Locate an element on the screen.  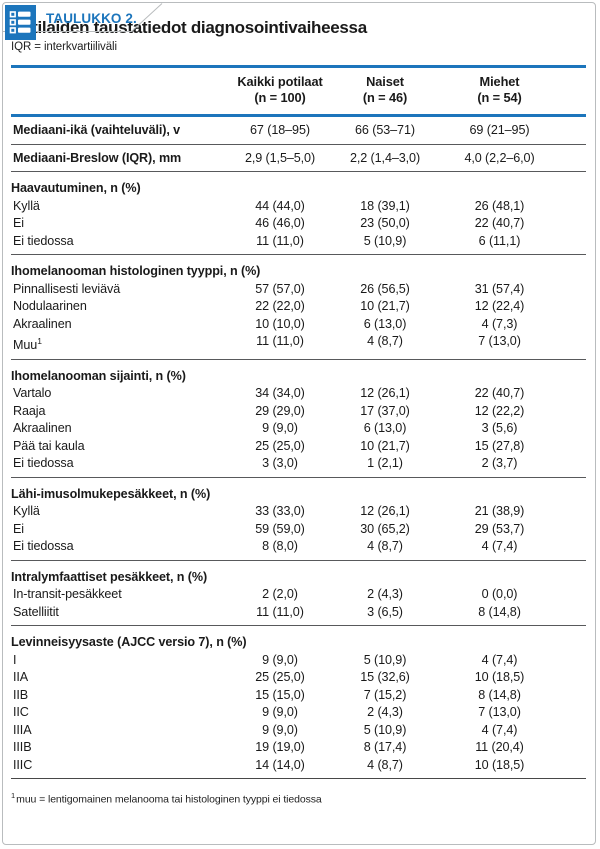
row-label: IIA is located at coordinates (21, 677).